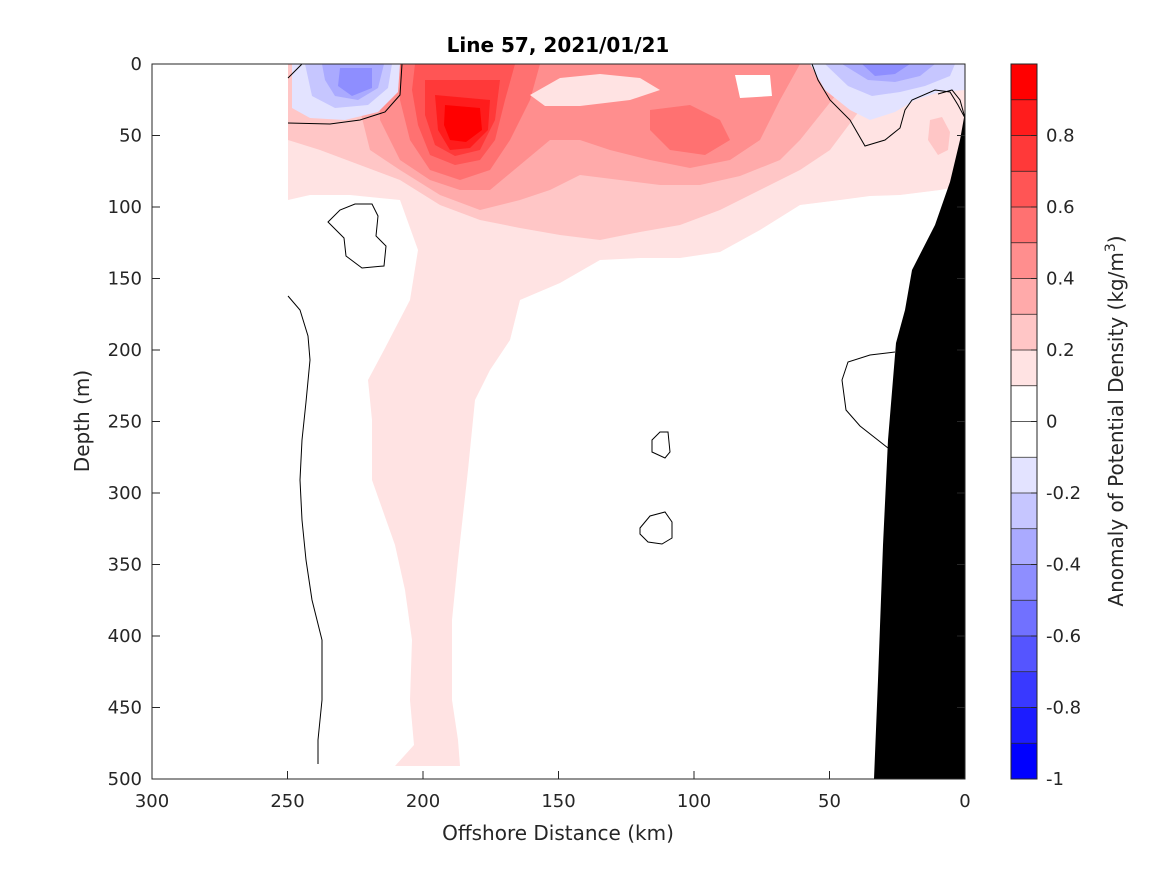 Image resolution: width=1167 pixels, height=875 pixels. What do you see at coordinates (886, 70) in the screenshot?
I see `negative-fill-east-0p4` at bounding box center [886, 70].